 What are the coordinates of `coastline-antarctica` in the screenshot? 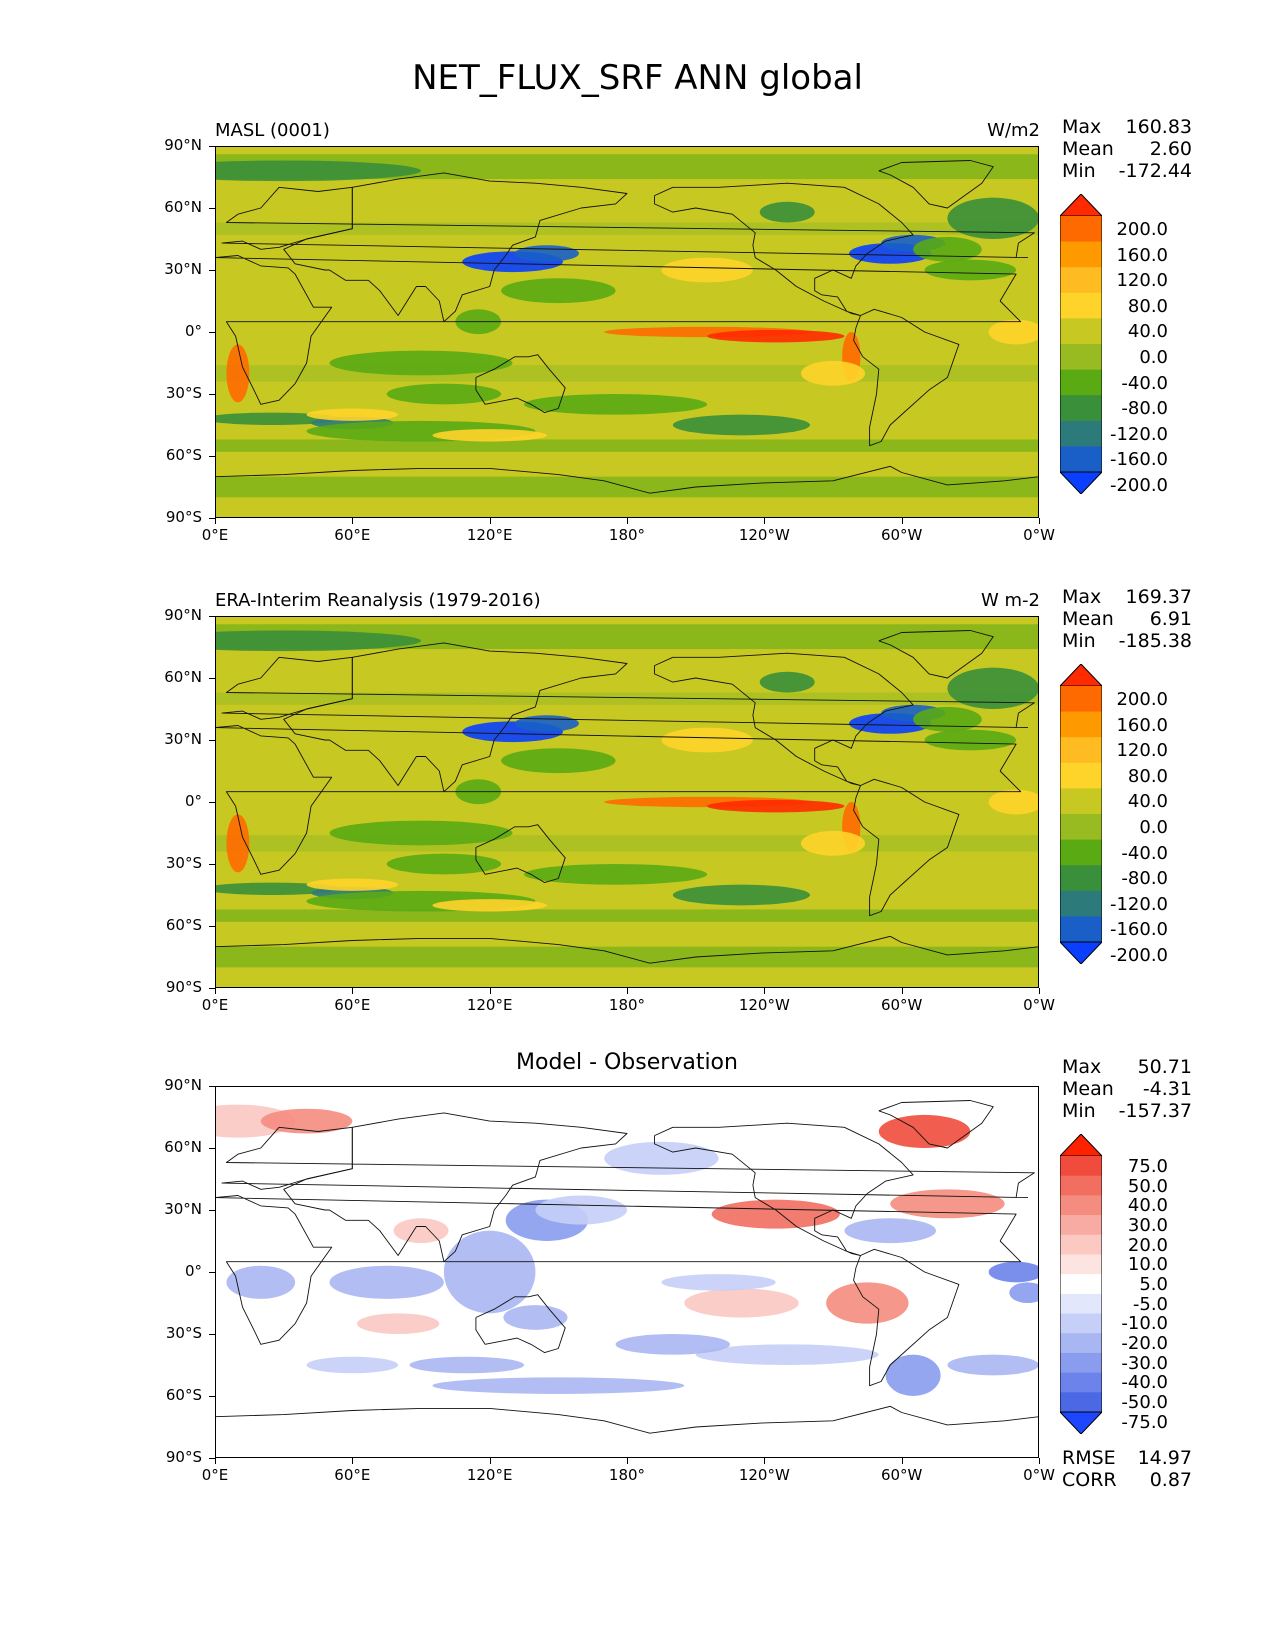 It's located at (627, 491).